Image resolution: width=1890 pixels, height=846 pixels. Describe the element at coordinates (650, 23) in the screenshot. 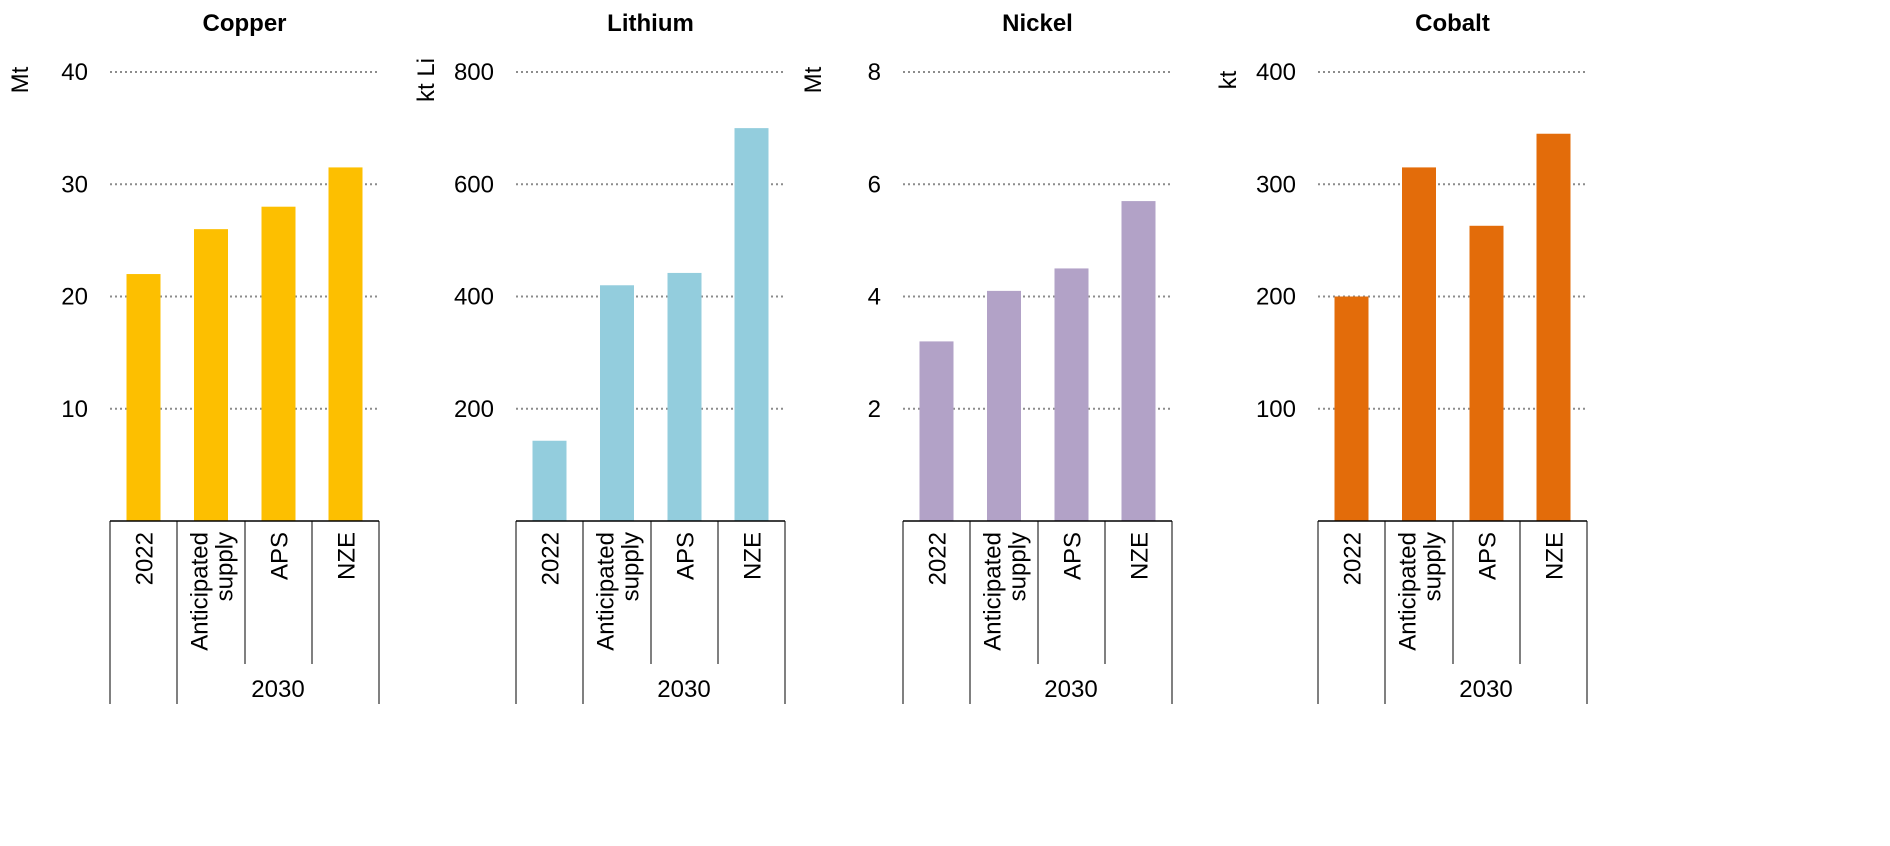

I see `chart-title: Lithium` at that location.